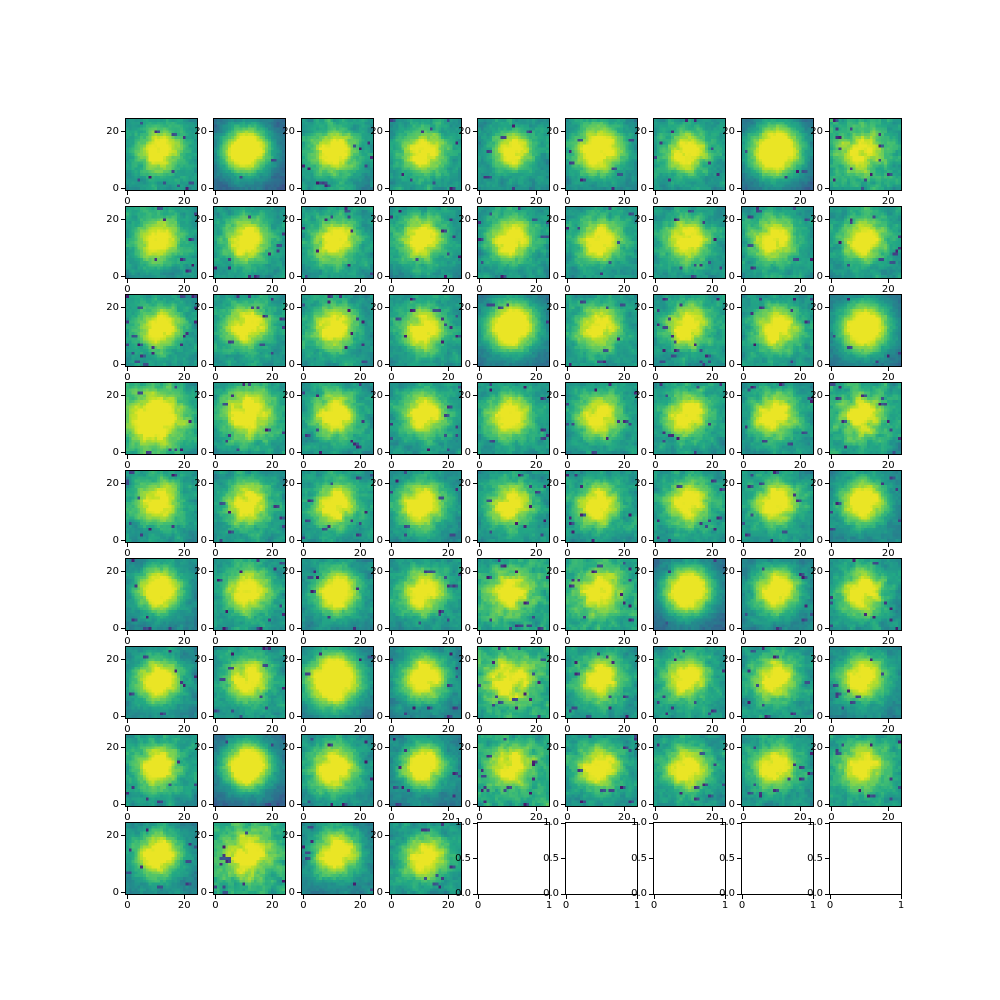  Describe the element at coordinates (856, 514) in the screenshot. I see `subplot-r5c9: 0 20 0 20` at that location.